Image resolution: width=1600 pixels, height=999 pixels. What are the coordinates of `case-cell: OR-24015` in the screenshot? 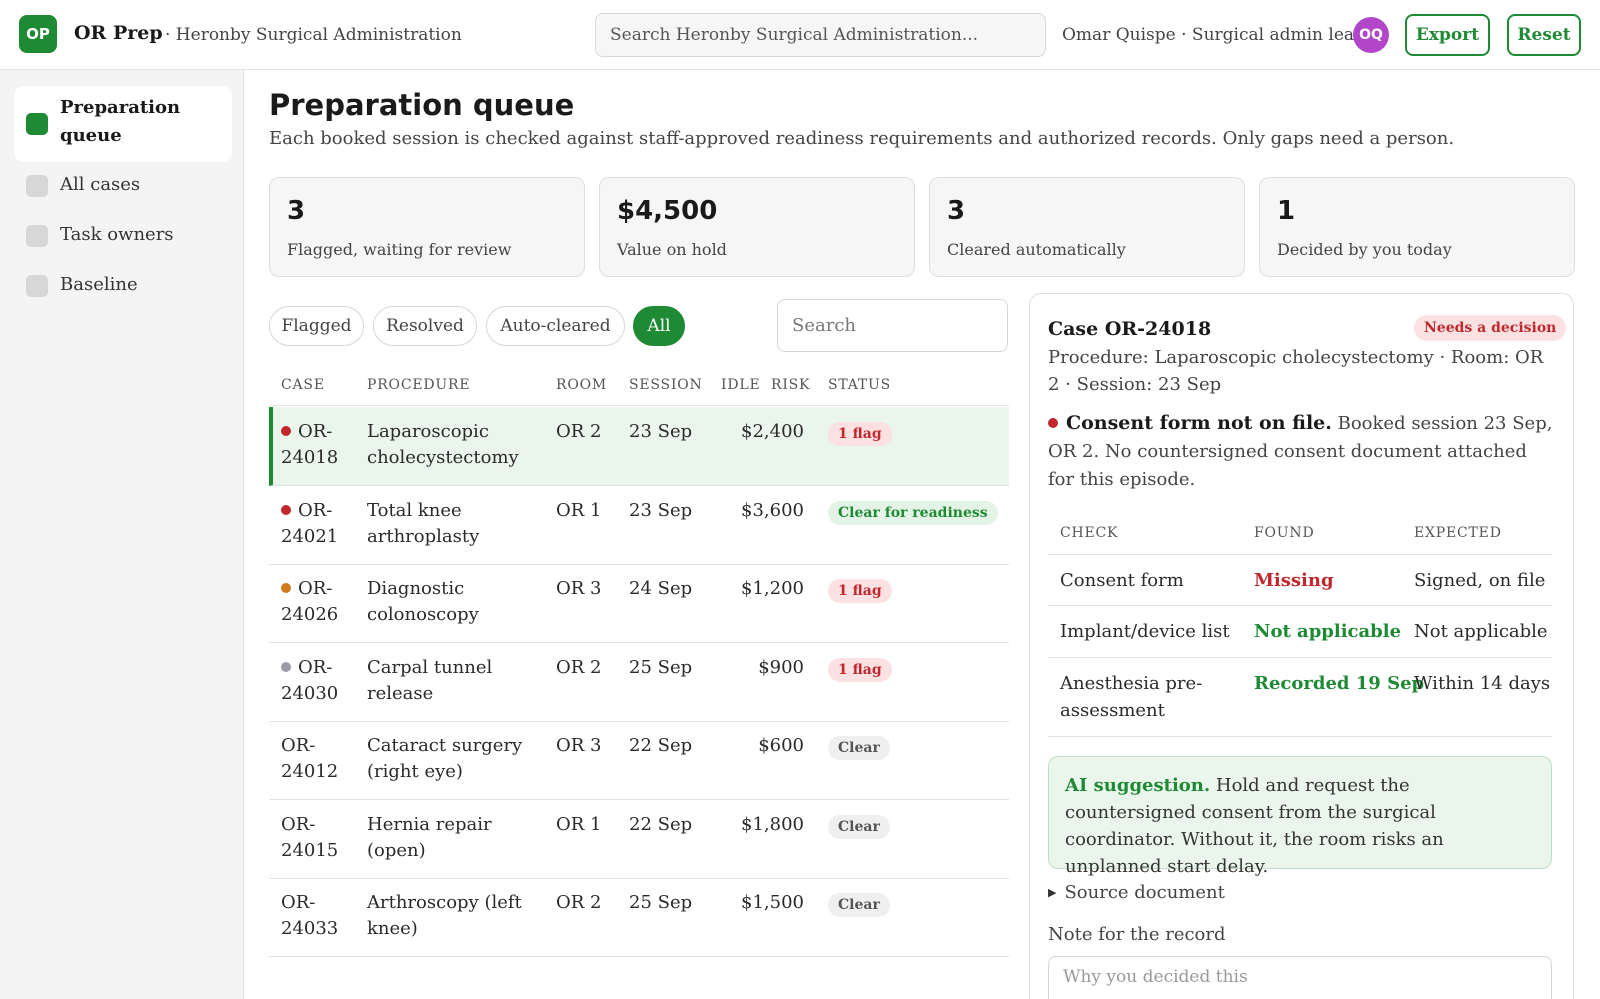 It's located at (321, 838).